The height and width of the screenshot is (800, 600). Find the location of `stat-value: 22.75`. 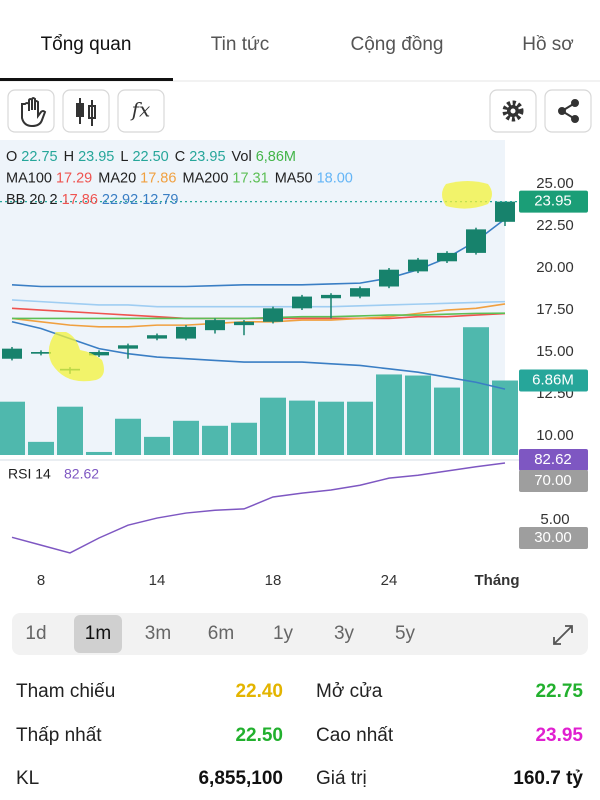

stat-value: 22.75 is located at coordinates (559, 691).